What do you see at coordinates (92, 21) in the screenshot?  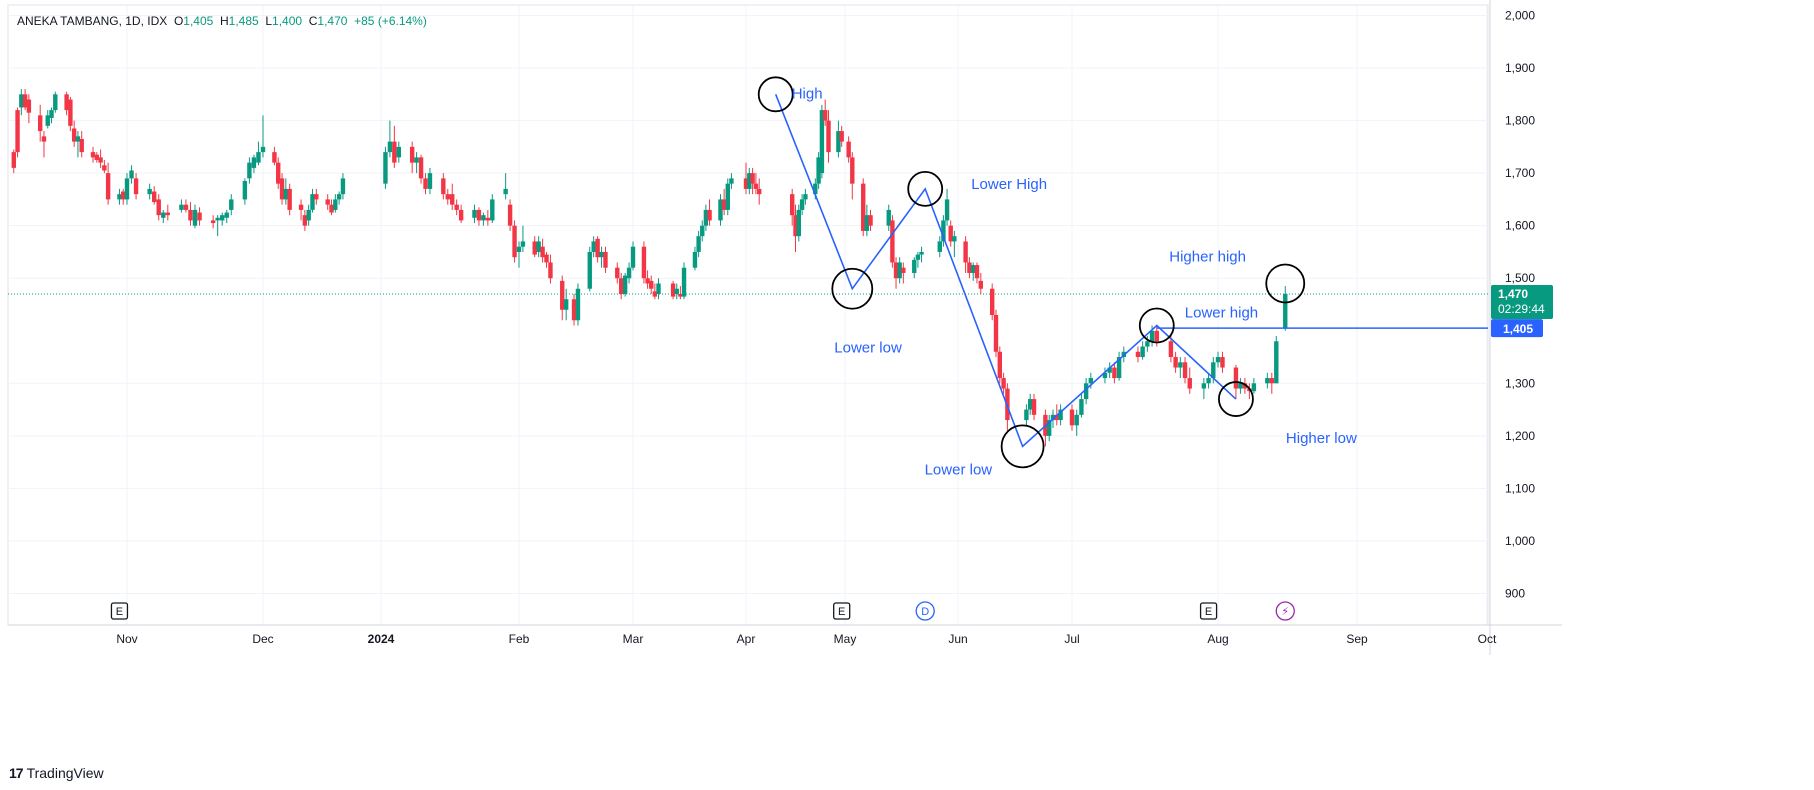 I see `symbol-title: ANEKA TAMBANG, 1D, IDX` at bounding box center [92, 21].